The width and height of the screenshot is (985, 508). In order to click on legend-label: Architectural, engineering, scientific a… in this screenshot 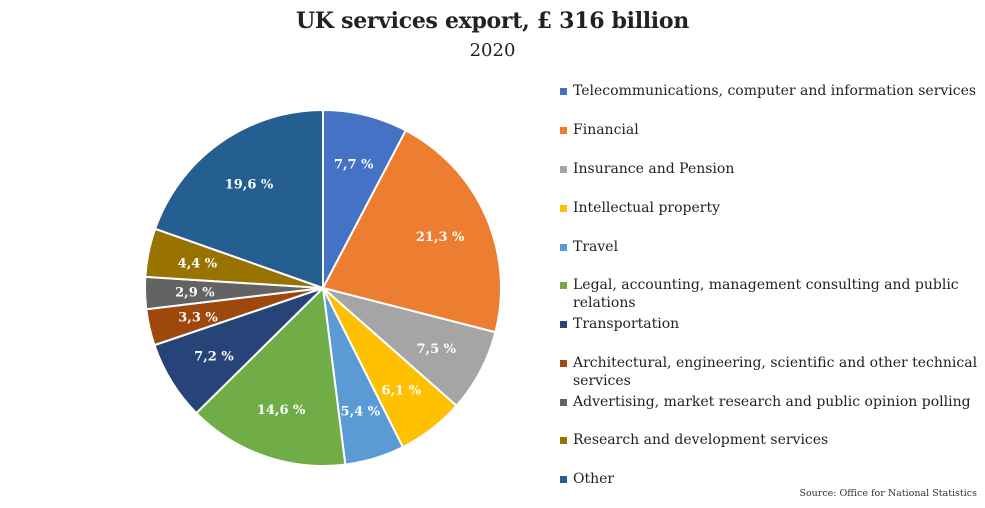, I will do `click(775, 372)`.